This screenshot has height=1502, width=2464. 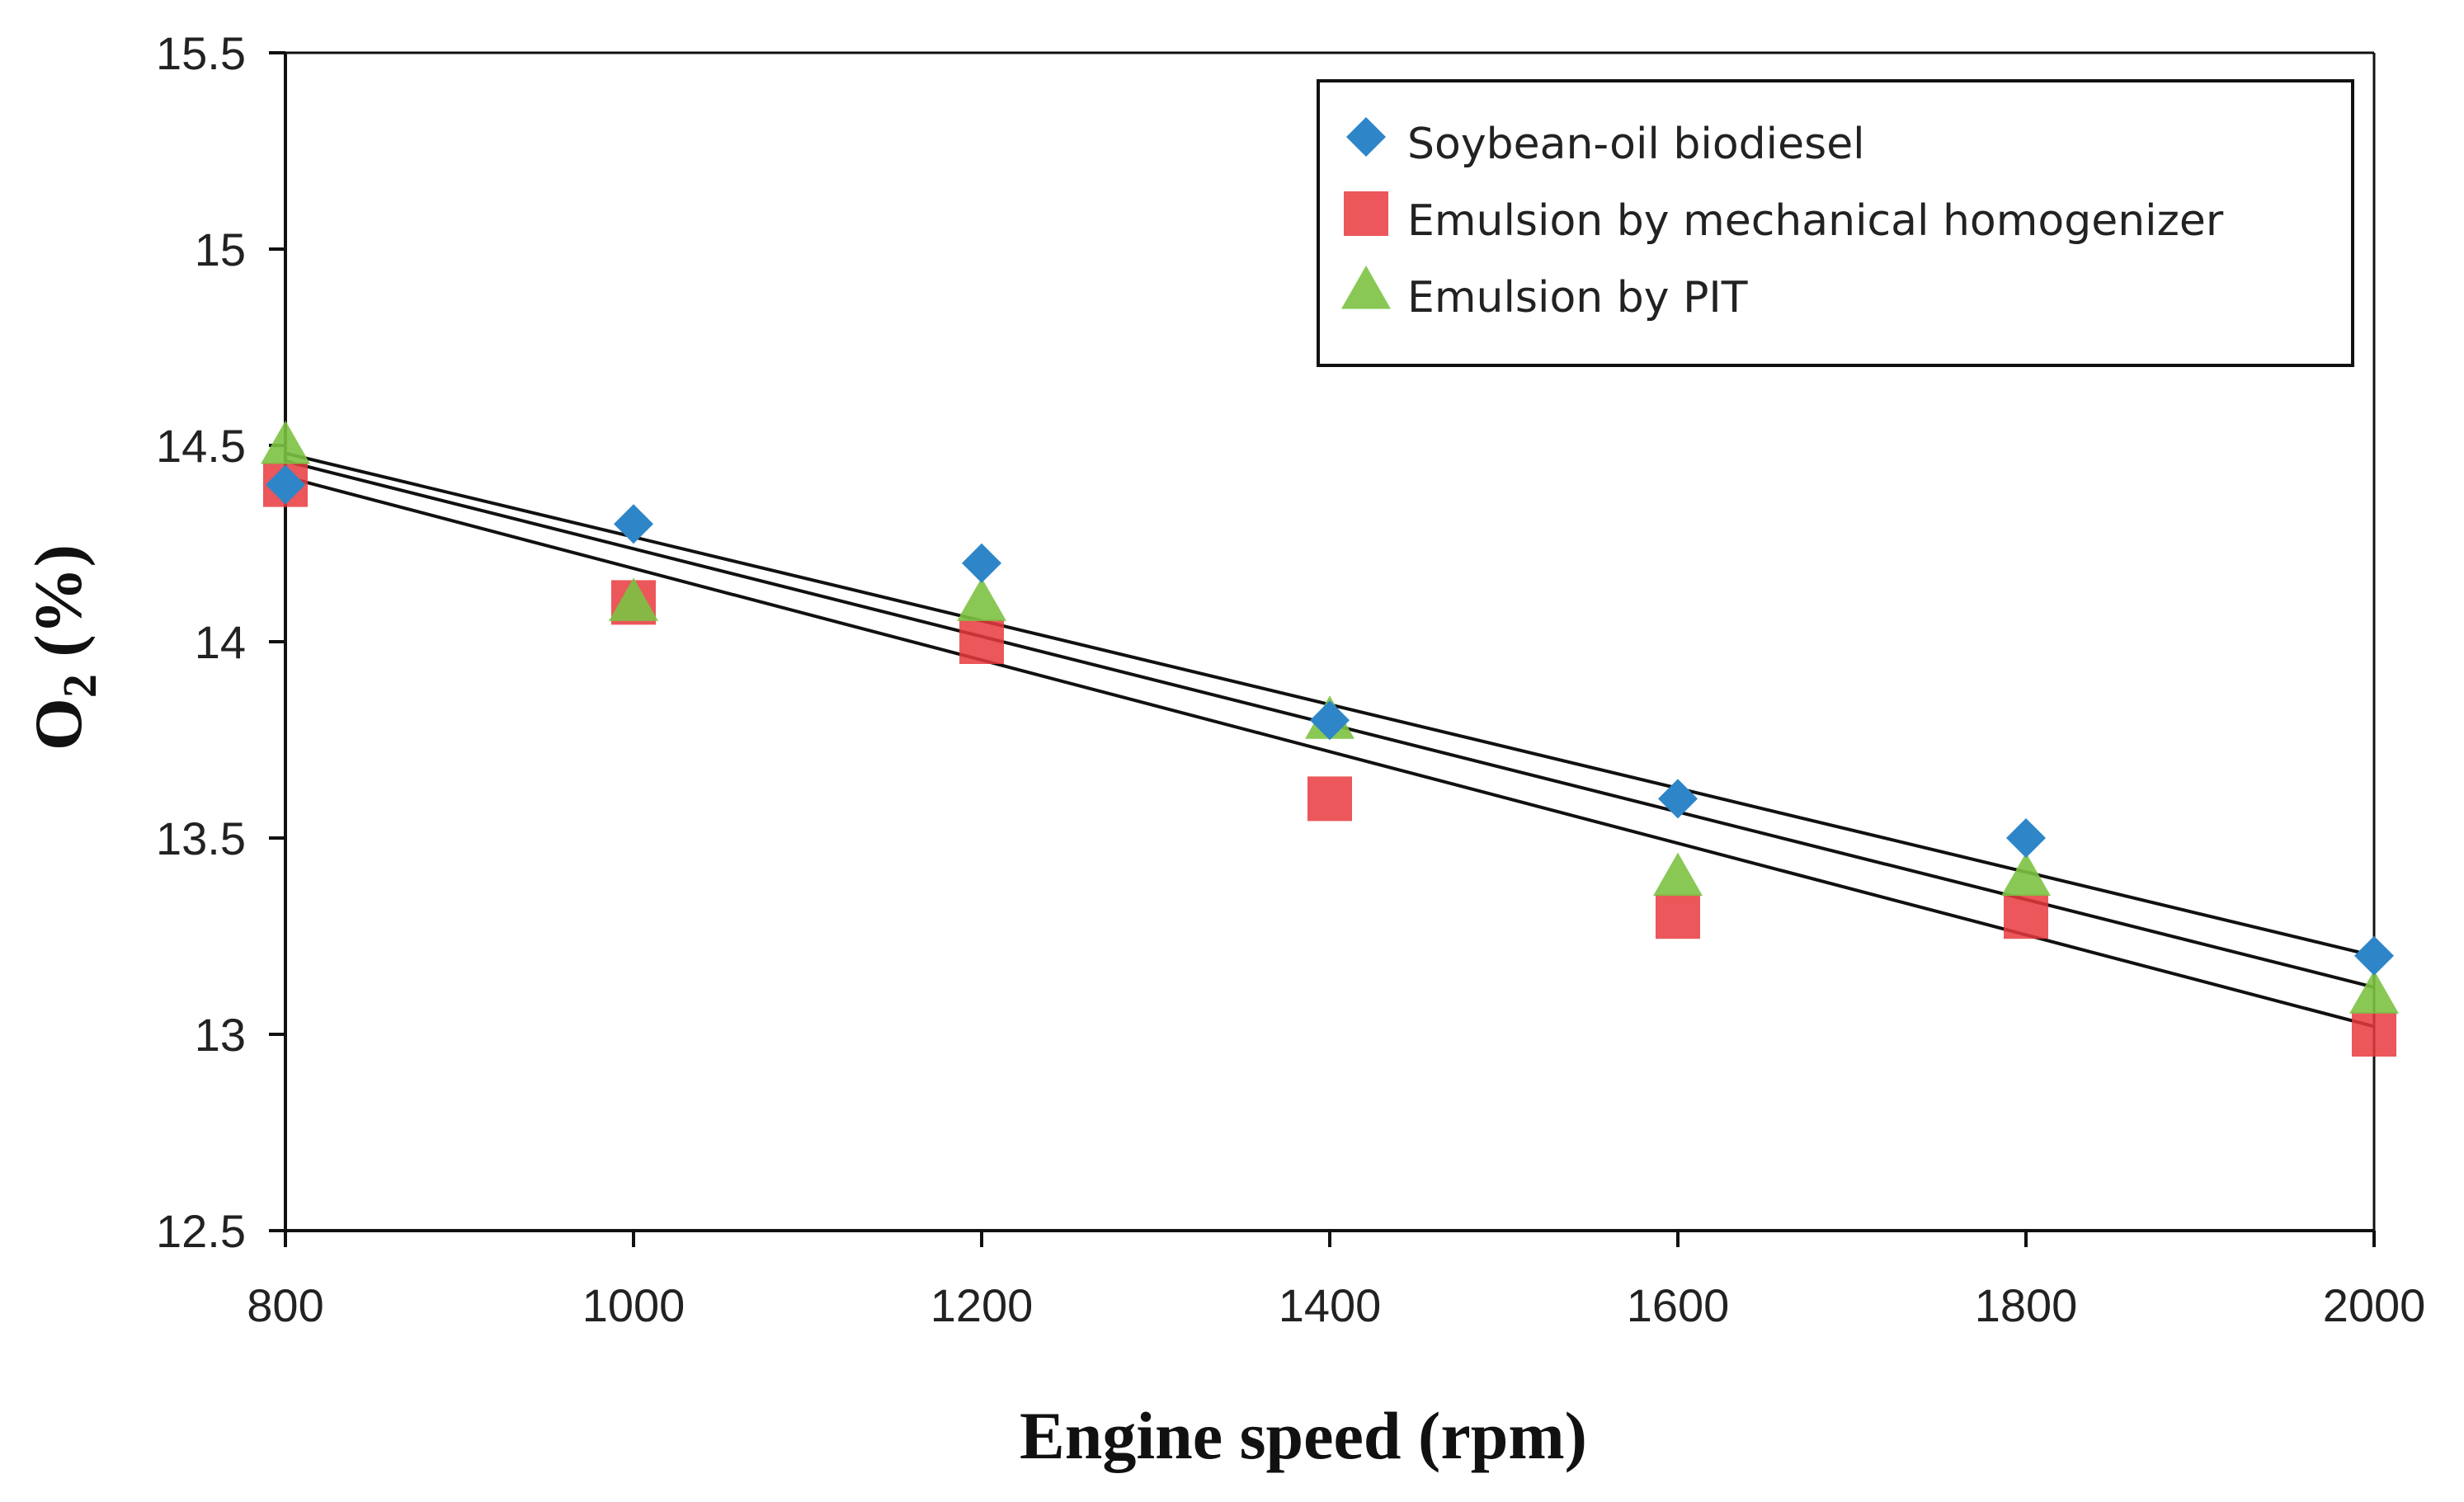 What do you see at coordinates (633, 1305) in the screenshot?
I see `x-tick-label: 1000` at bounding box center [633, 1305].